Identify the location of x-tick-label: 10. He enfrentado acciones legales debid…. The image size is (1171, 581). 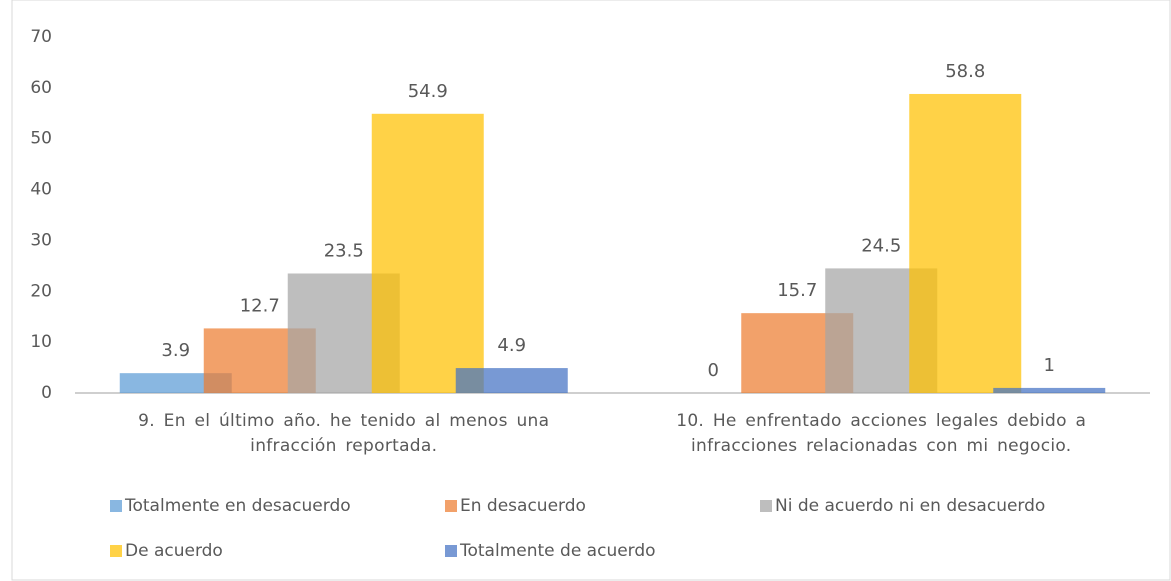
(881, 433).